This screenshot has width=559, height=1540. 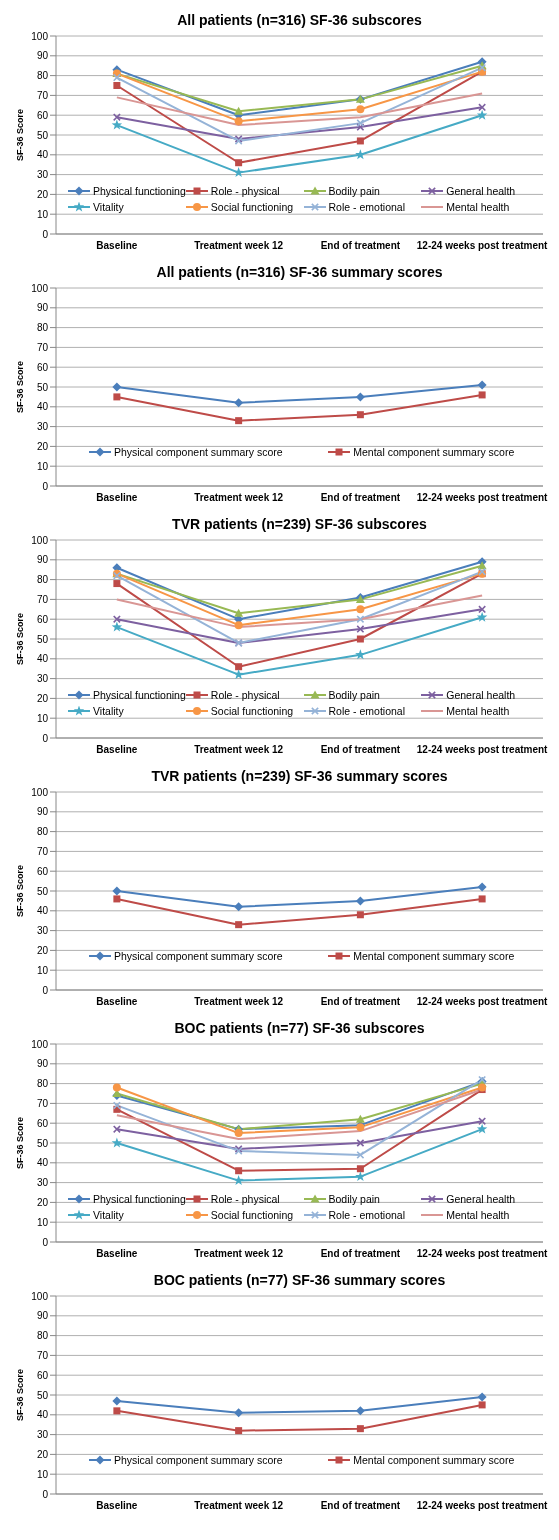 What do you see at coordinates (299, 524) in the screenshot?
I see `chart-title: TVR patients (n=239) SF-36 subscores` at bounding box center [299, 524].